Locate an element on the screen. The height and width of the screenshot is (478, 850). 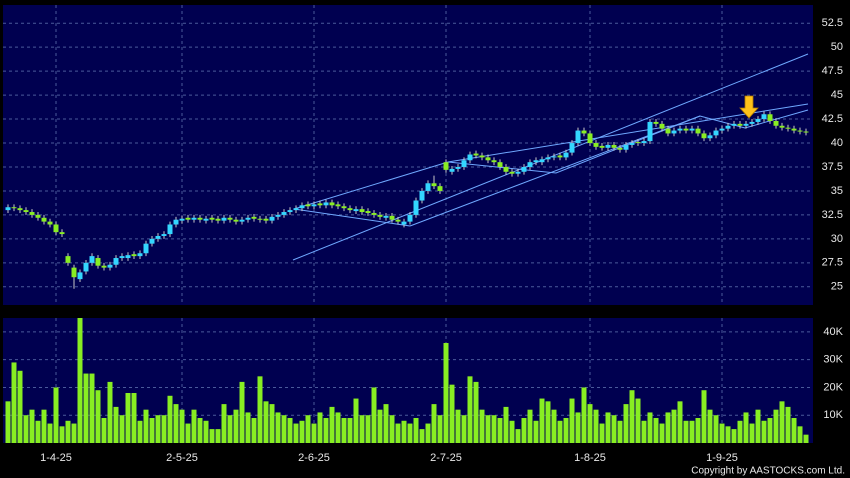
x-tick-label: 1-8-25 is located at coordinates (590, 458).